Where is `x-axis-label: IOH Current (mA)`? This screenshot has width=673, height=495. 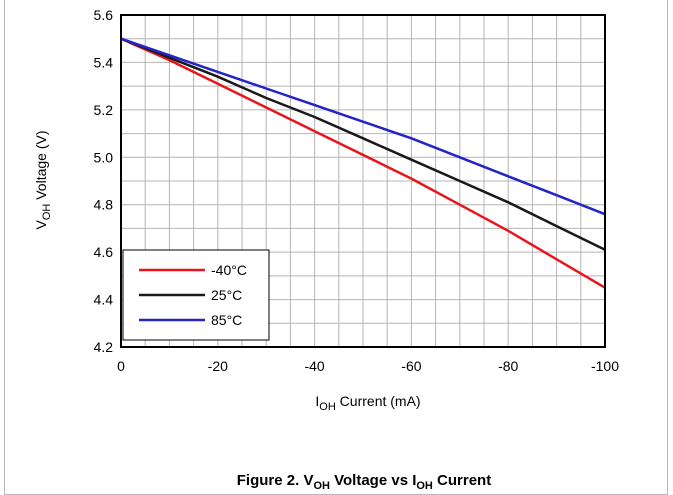
x-axis-label: IOH Current (mA) is located at coordinates (367, 403).